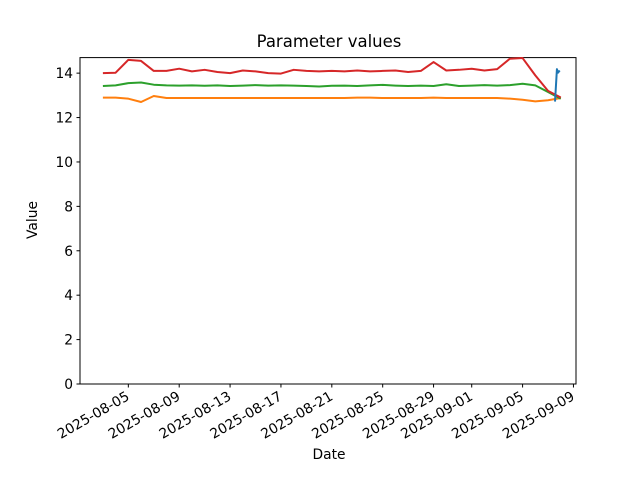 This screenshot has width=640, height=485. I want to click on series-lines, so click(332, 80).